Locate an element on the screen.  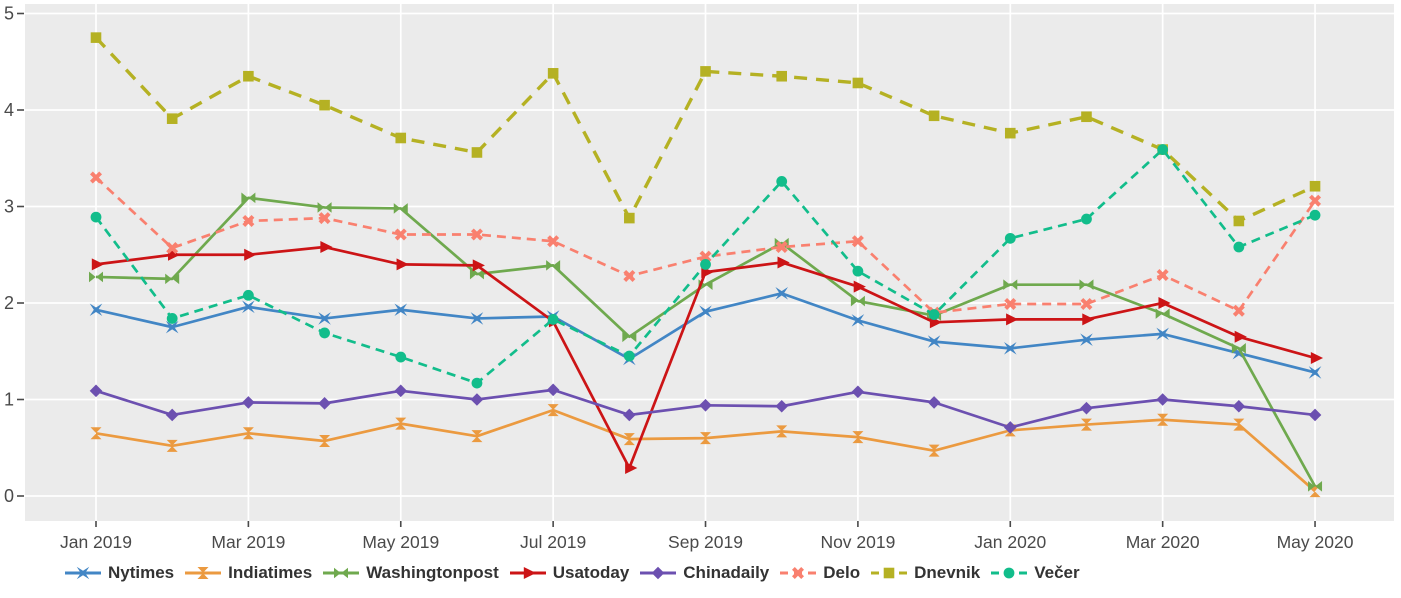
y-tick-label: 5 is located at coordinates (9, 14).